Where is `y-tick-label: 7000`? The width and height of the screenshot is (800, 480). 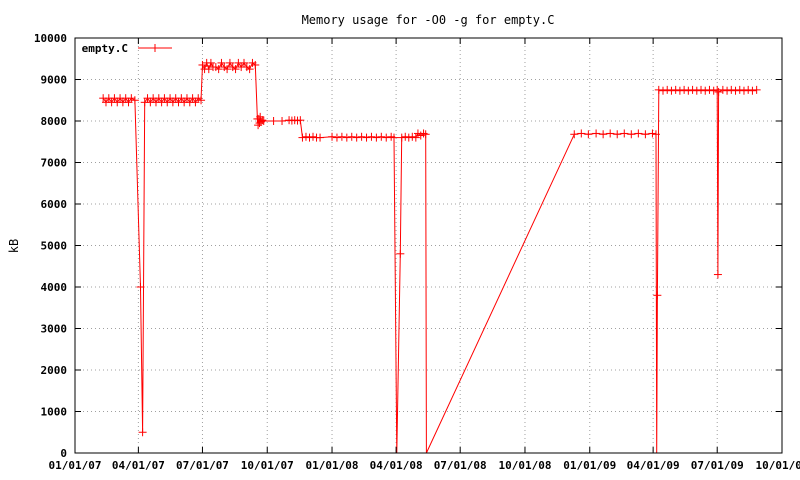
y-tick-label: 7000 is located at coordinates (54, 163).